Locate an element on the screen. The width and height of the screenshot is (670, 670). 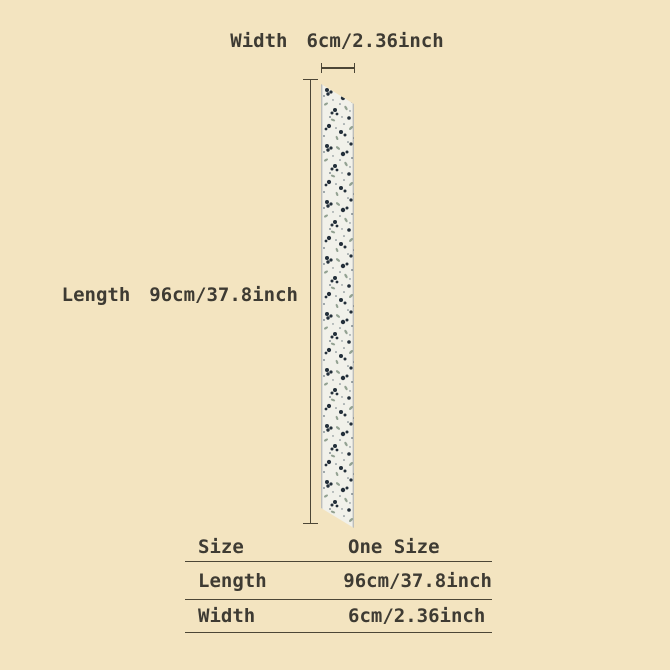
size-table-length-value: 96cm/37.8inch is located at coordinates (417, 580).